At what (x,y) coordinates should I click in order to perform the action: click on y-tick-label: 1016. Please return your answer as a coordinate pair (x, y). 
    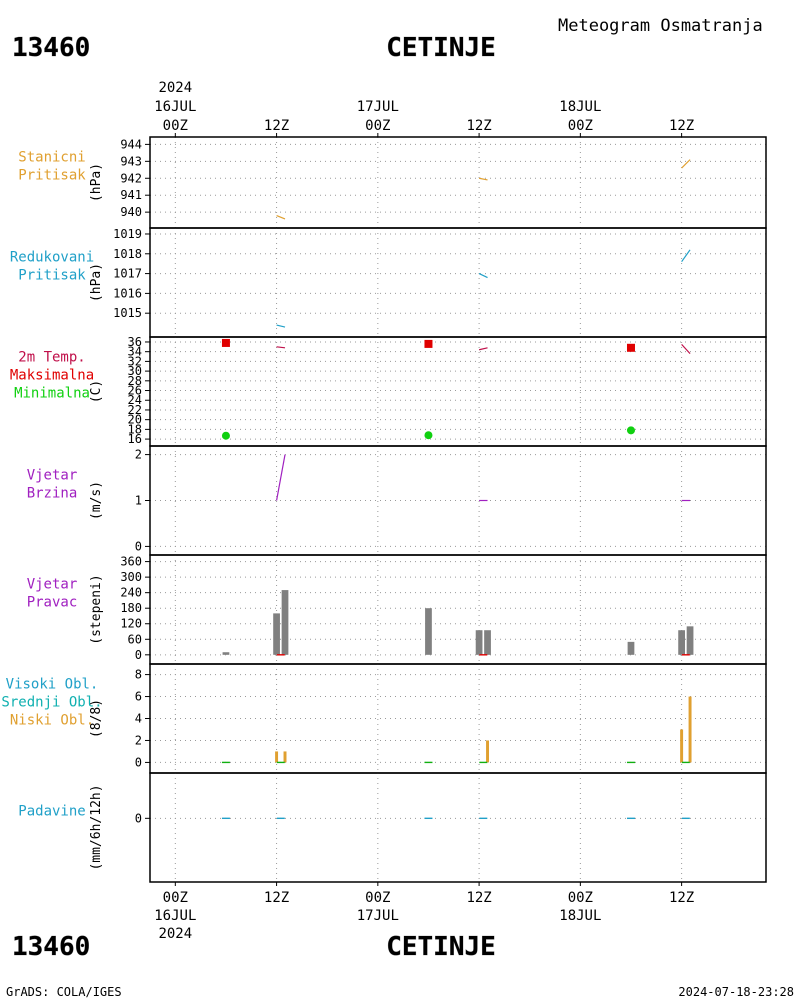
    Looking at the image, I should click on (127, 293).